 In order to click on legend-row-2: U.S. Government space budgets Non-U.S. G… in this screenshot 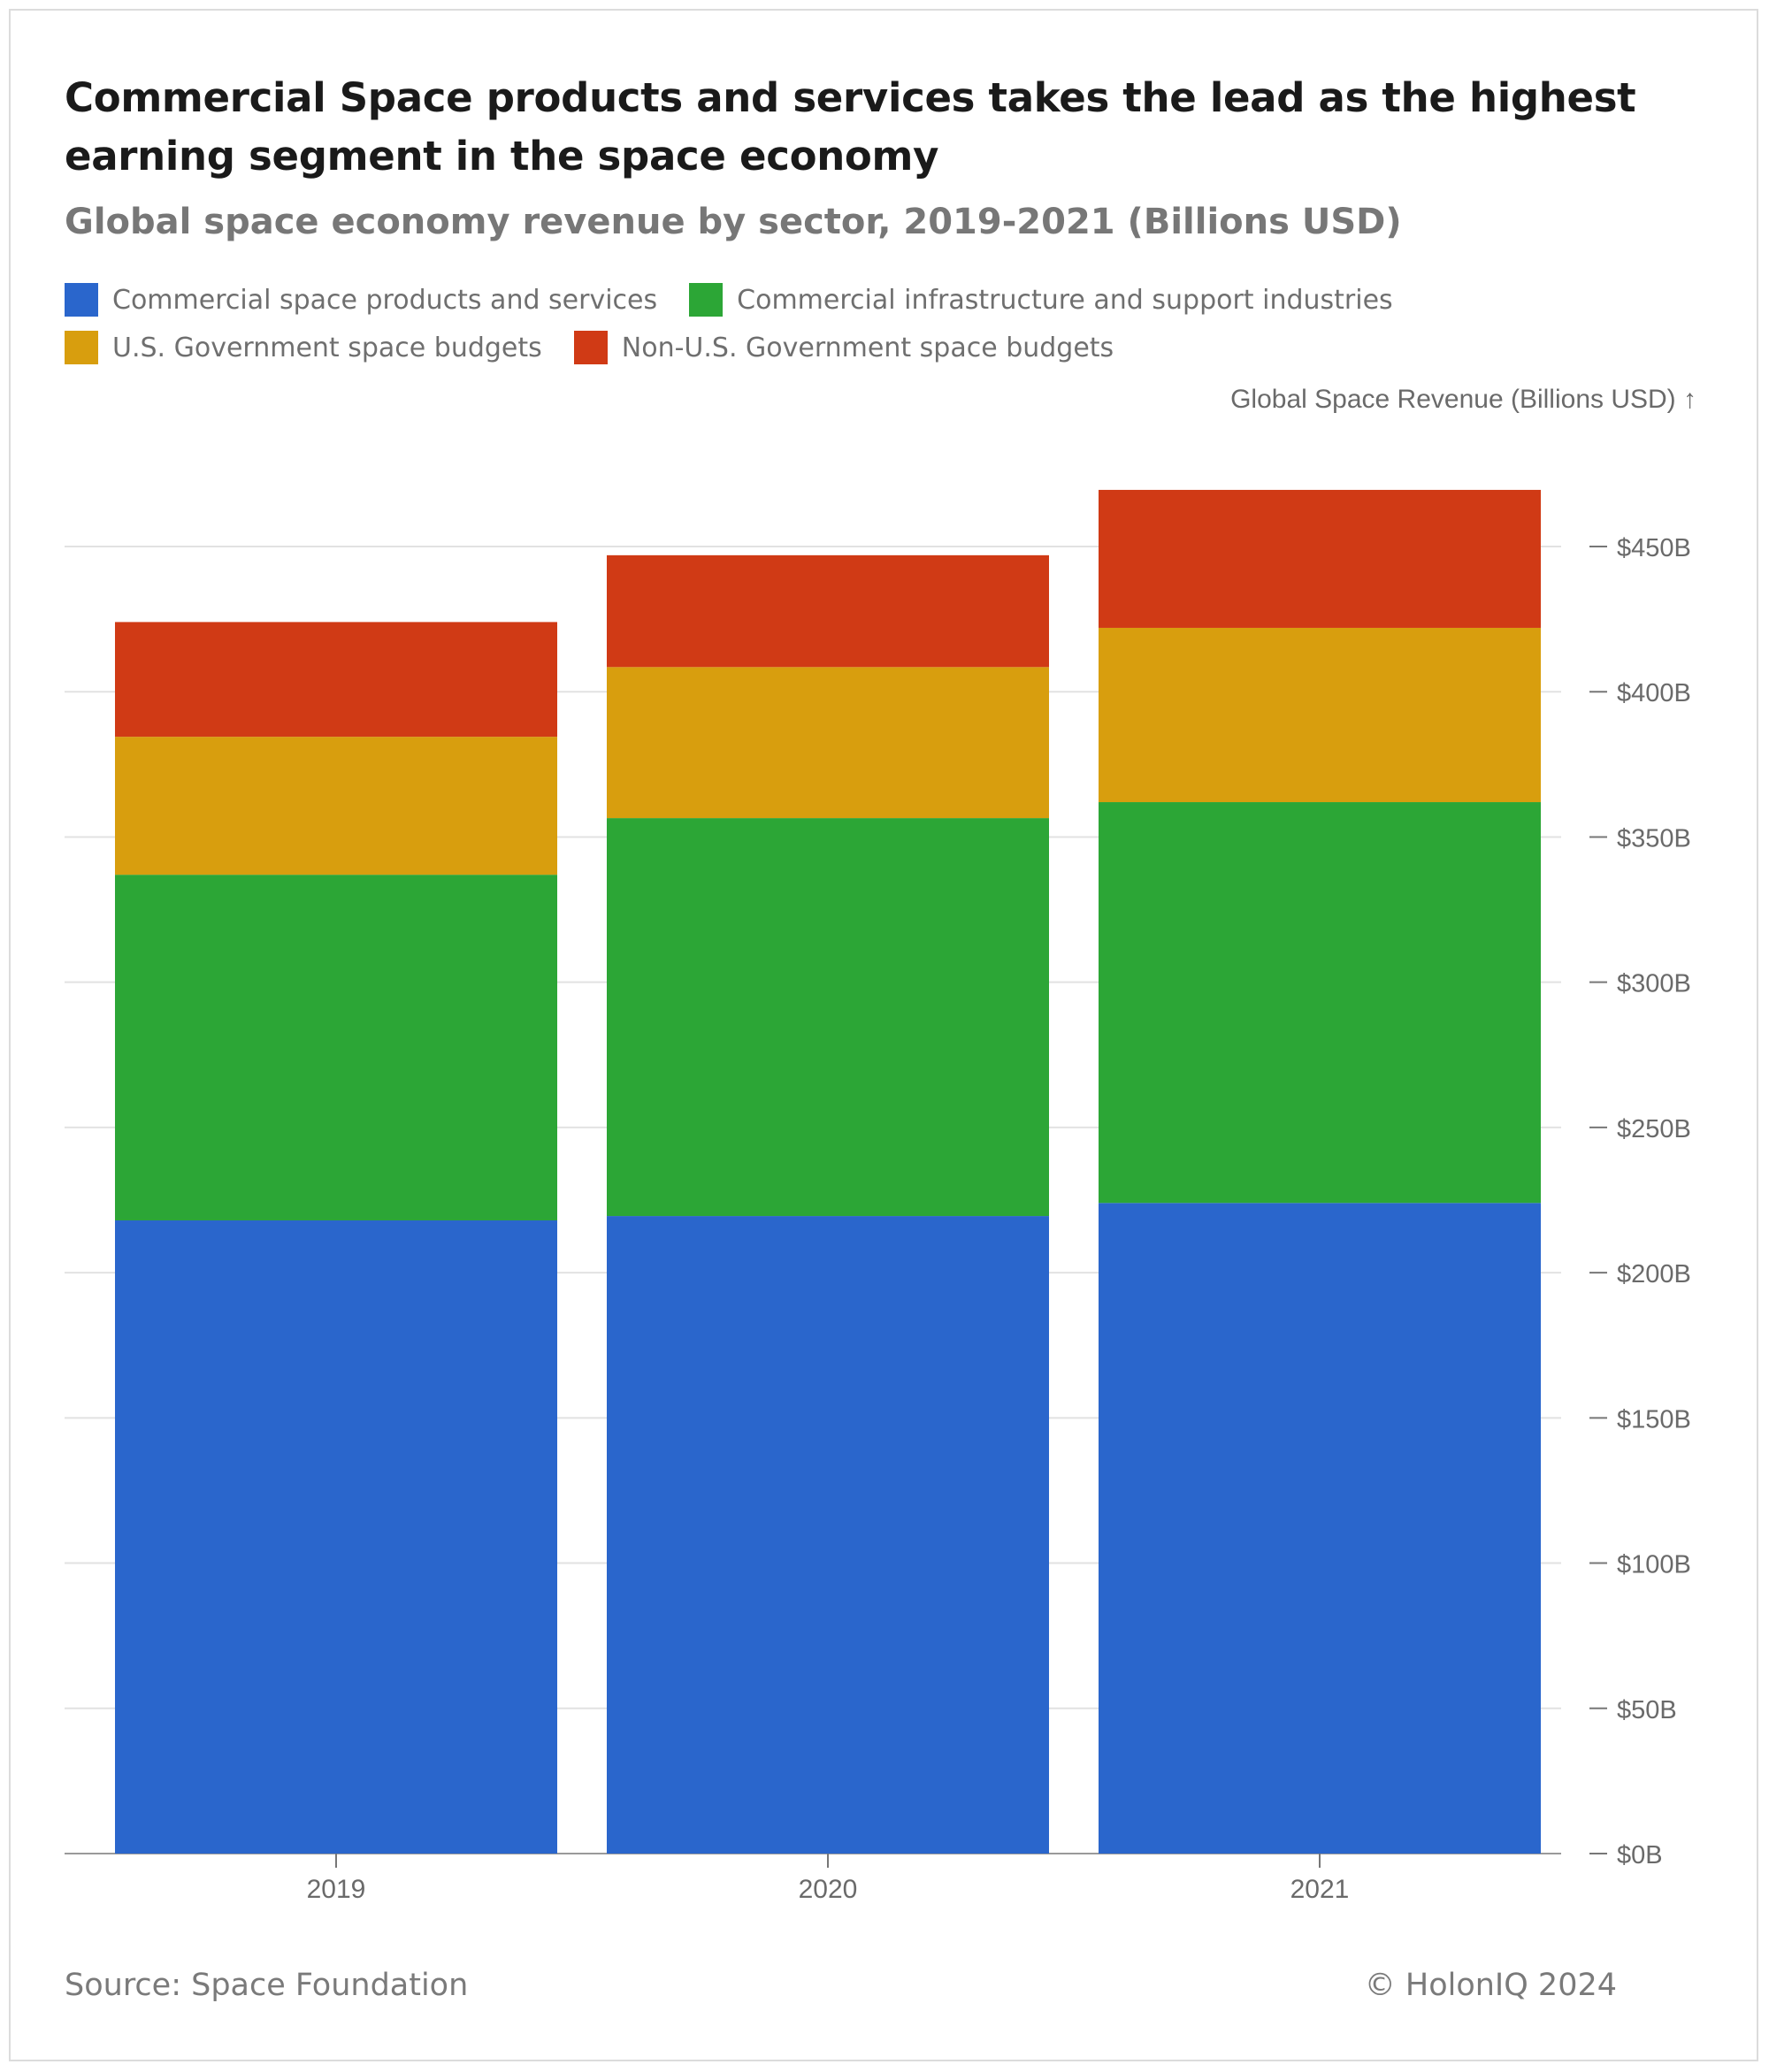, I will do `click(861, 348)`.